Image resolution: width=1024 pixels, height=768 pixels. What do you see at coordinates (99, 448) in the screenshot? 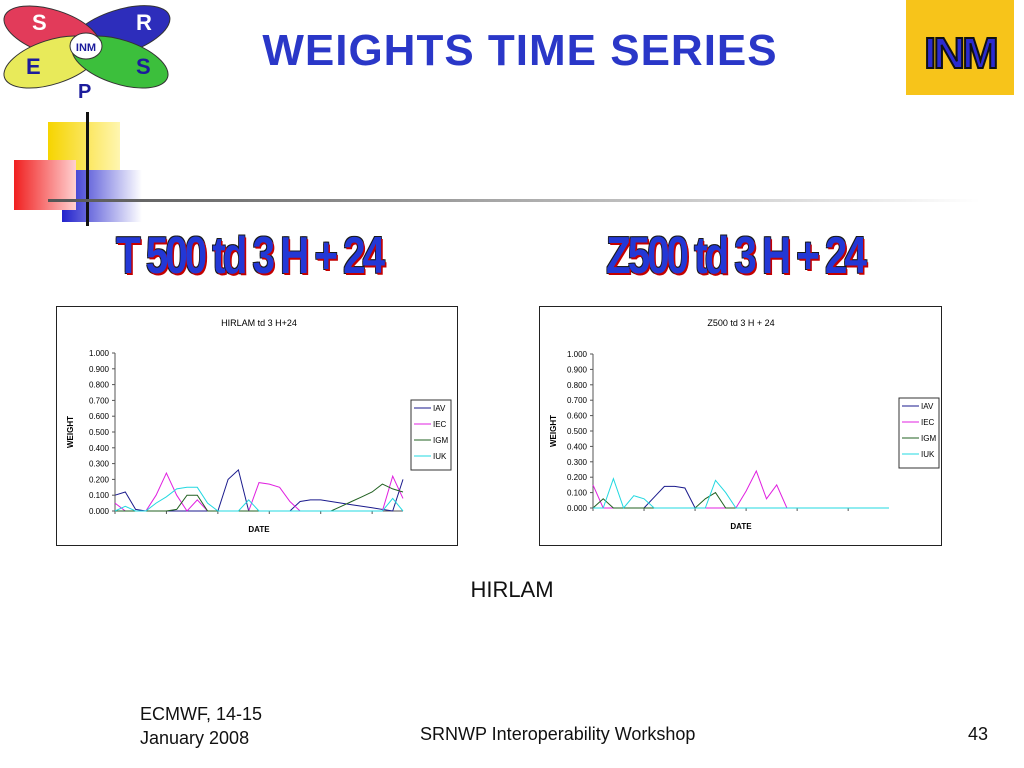
I see `chart1-y-tick-label: 0.400` at bounding box center [99, 448].